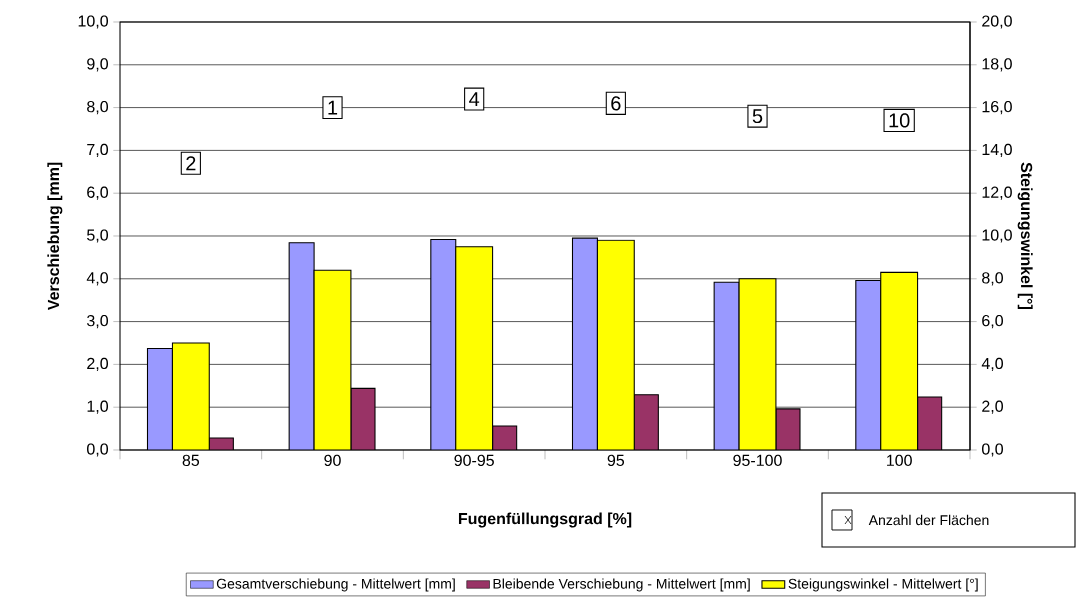 The height and width of the screenshot is (603, 1083). I want to click on y2-tick-label: 2,0, so click(992, 407).